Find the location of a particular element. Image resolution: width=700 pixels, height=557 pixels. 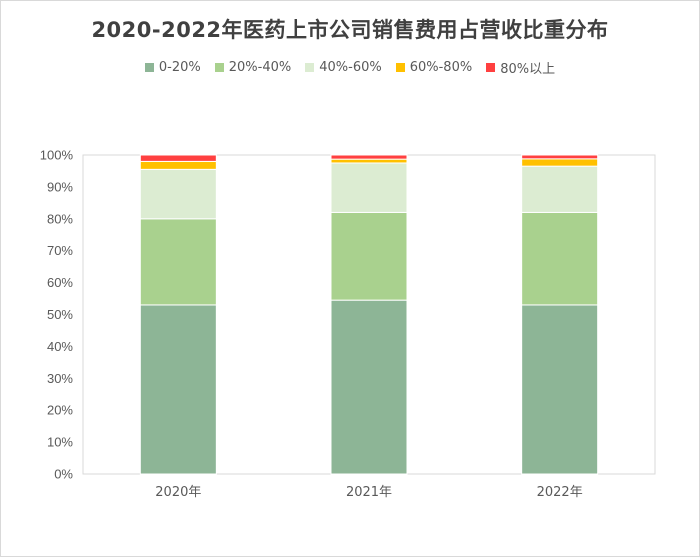

legend-item-2: 40%-60% is located at coordinates (343, 67).